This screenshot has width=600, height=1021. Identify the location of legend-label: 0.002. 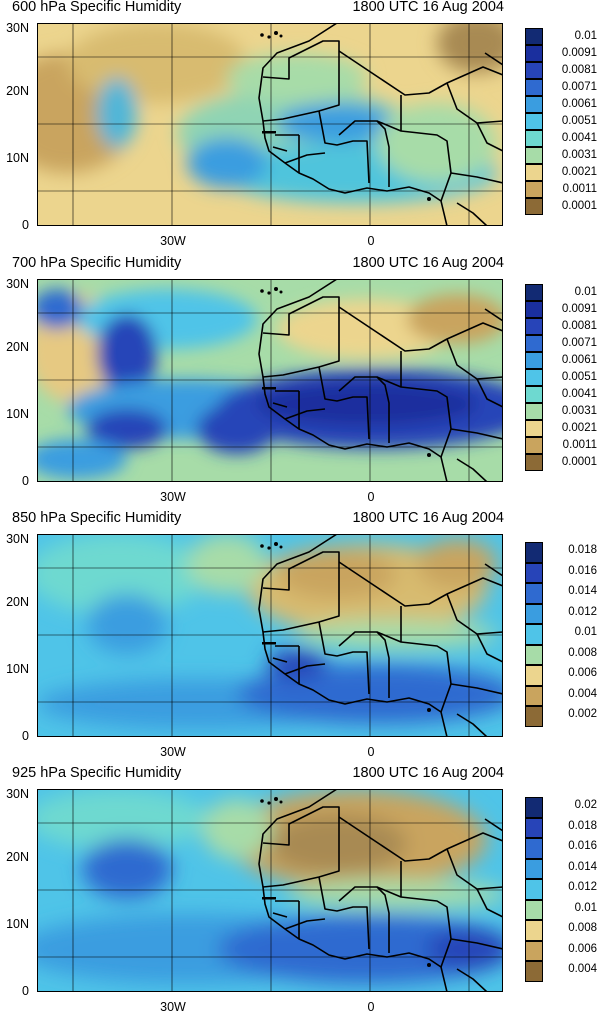
(582, 714).